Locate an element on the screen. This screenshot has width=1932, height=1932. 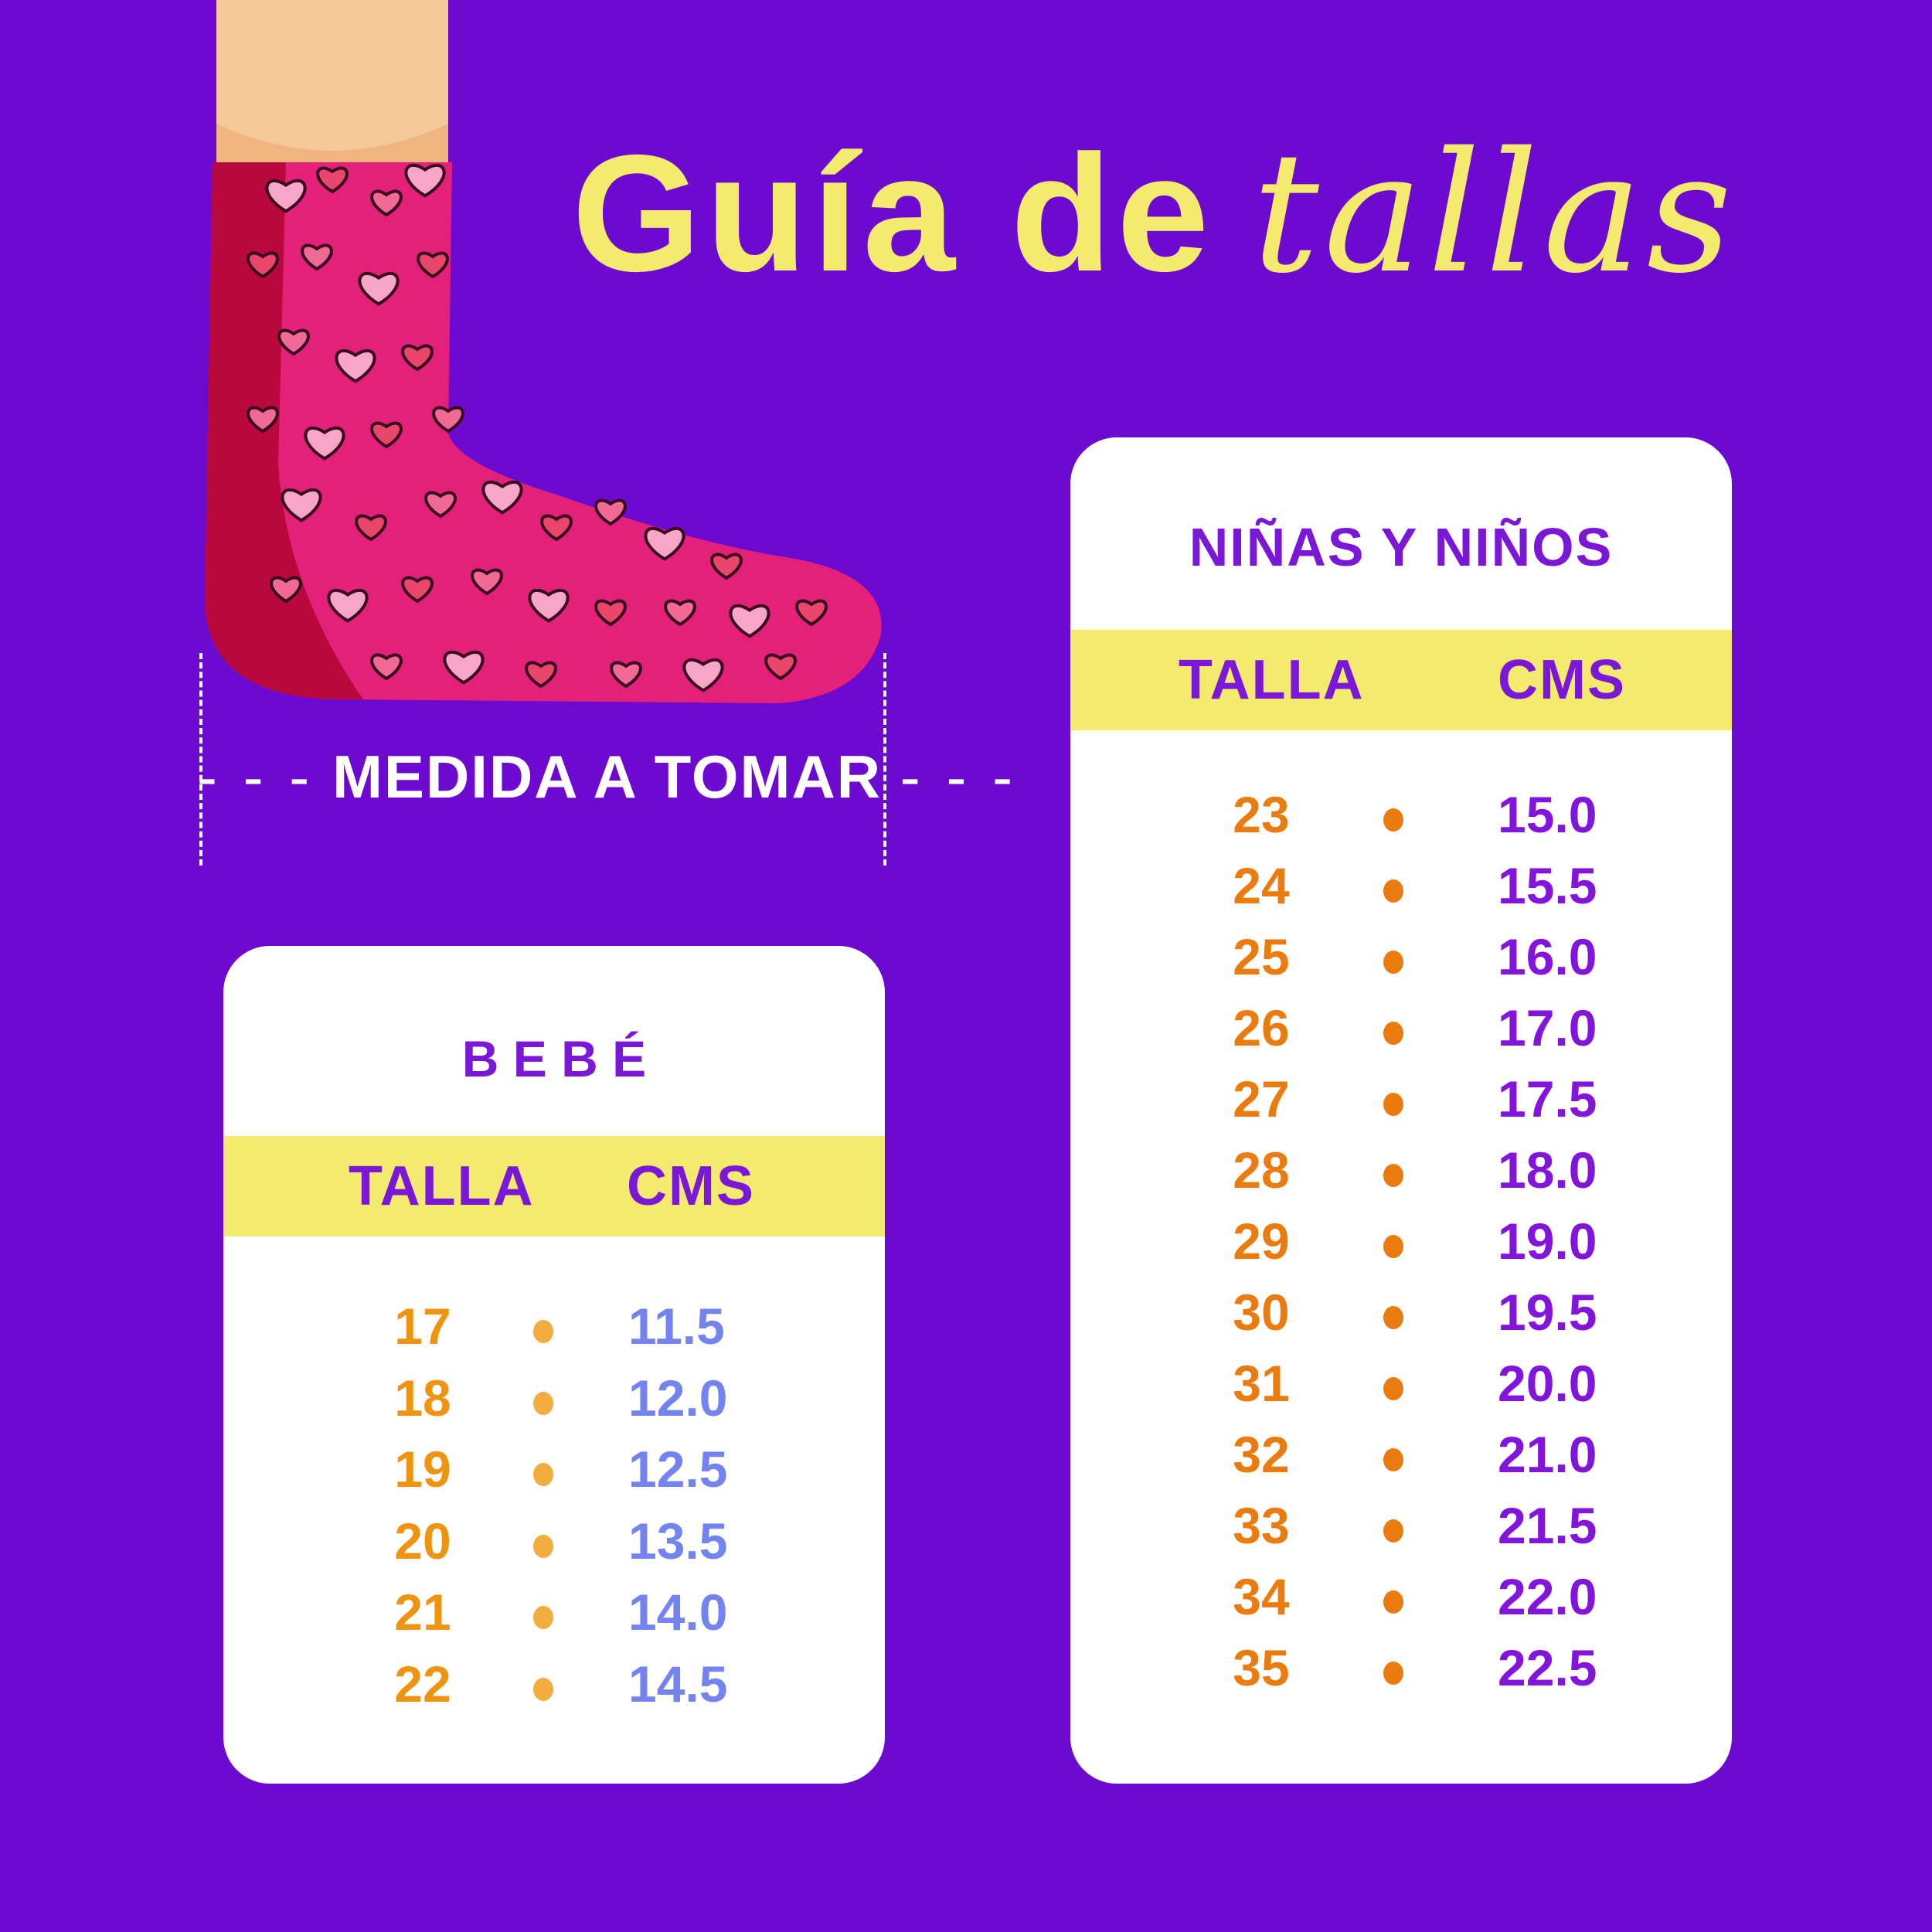
talla-value: 24 is located at coordinates (1262, 885).